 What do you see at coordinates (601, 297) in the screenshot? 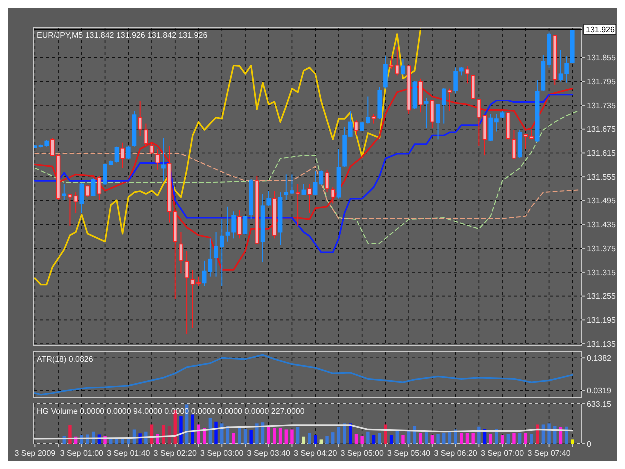
I see `y-tick-label: 131.255` at bounding box center [601, 297].